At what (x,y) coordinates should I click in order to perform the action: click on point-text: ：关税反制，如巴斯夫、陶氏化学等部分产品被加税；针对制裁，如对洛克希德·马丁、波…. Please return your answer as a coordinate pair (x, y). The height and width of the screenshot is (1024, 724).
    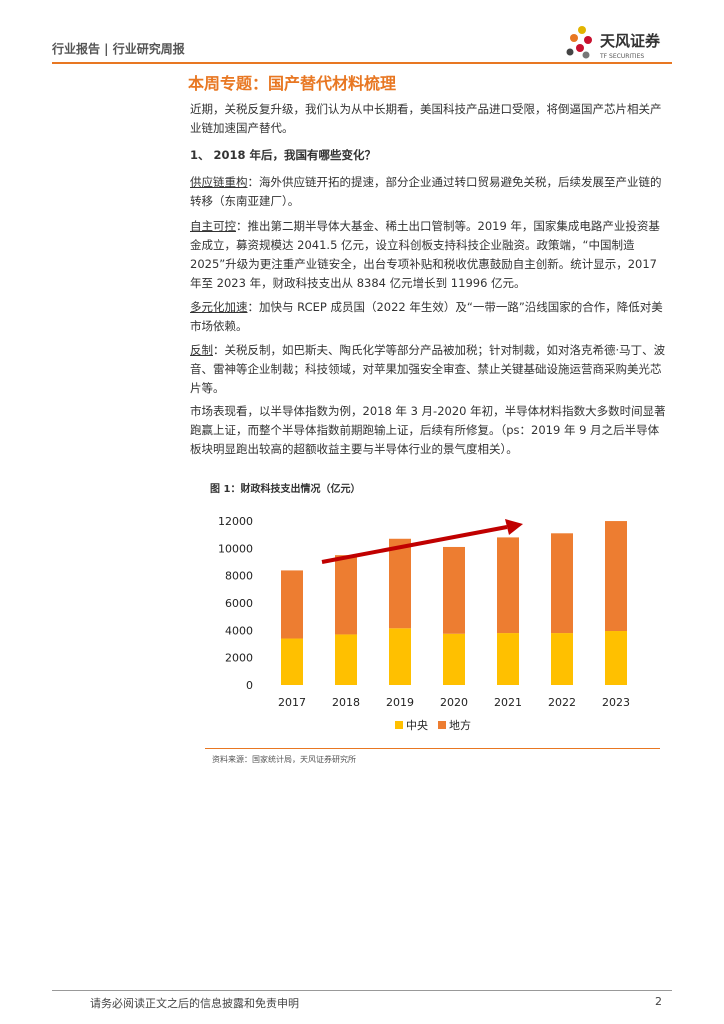
    Looking at the image, I should click on (428, 369).